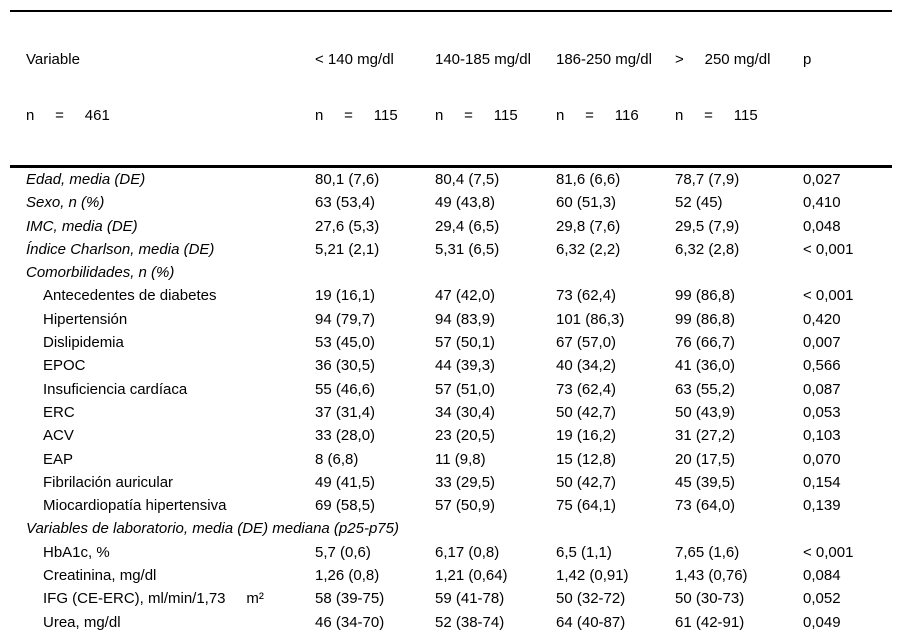 The width and height of the screenshot is (903, 639). I want to click on cell-value: 34 (30,4), so click(465, 412).